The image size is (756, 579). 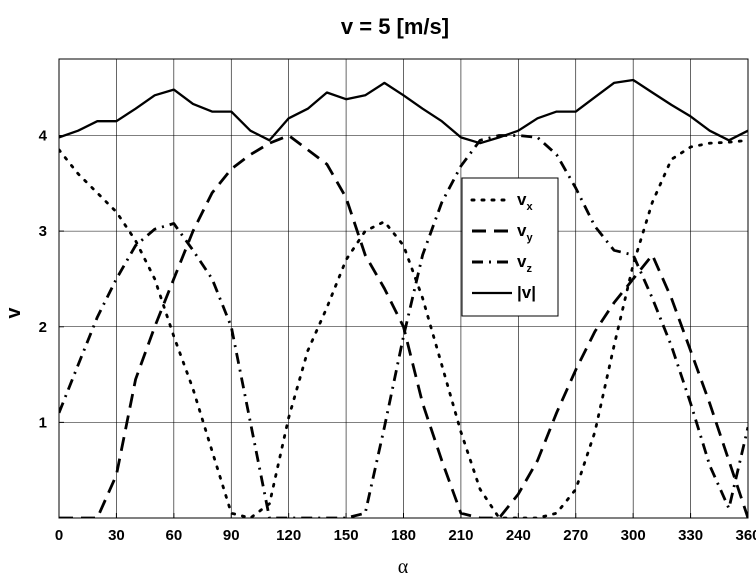 What do you see at coordinates (403, 111) in the screenshot?
I see `series-line-speed` at bounding box center [403, 111].